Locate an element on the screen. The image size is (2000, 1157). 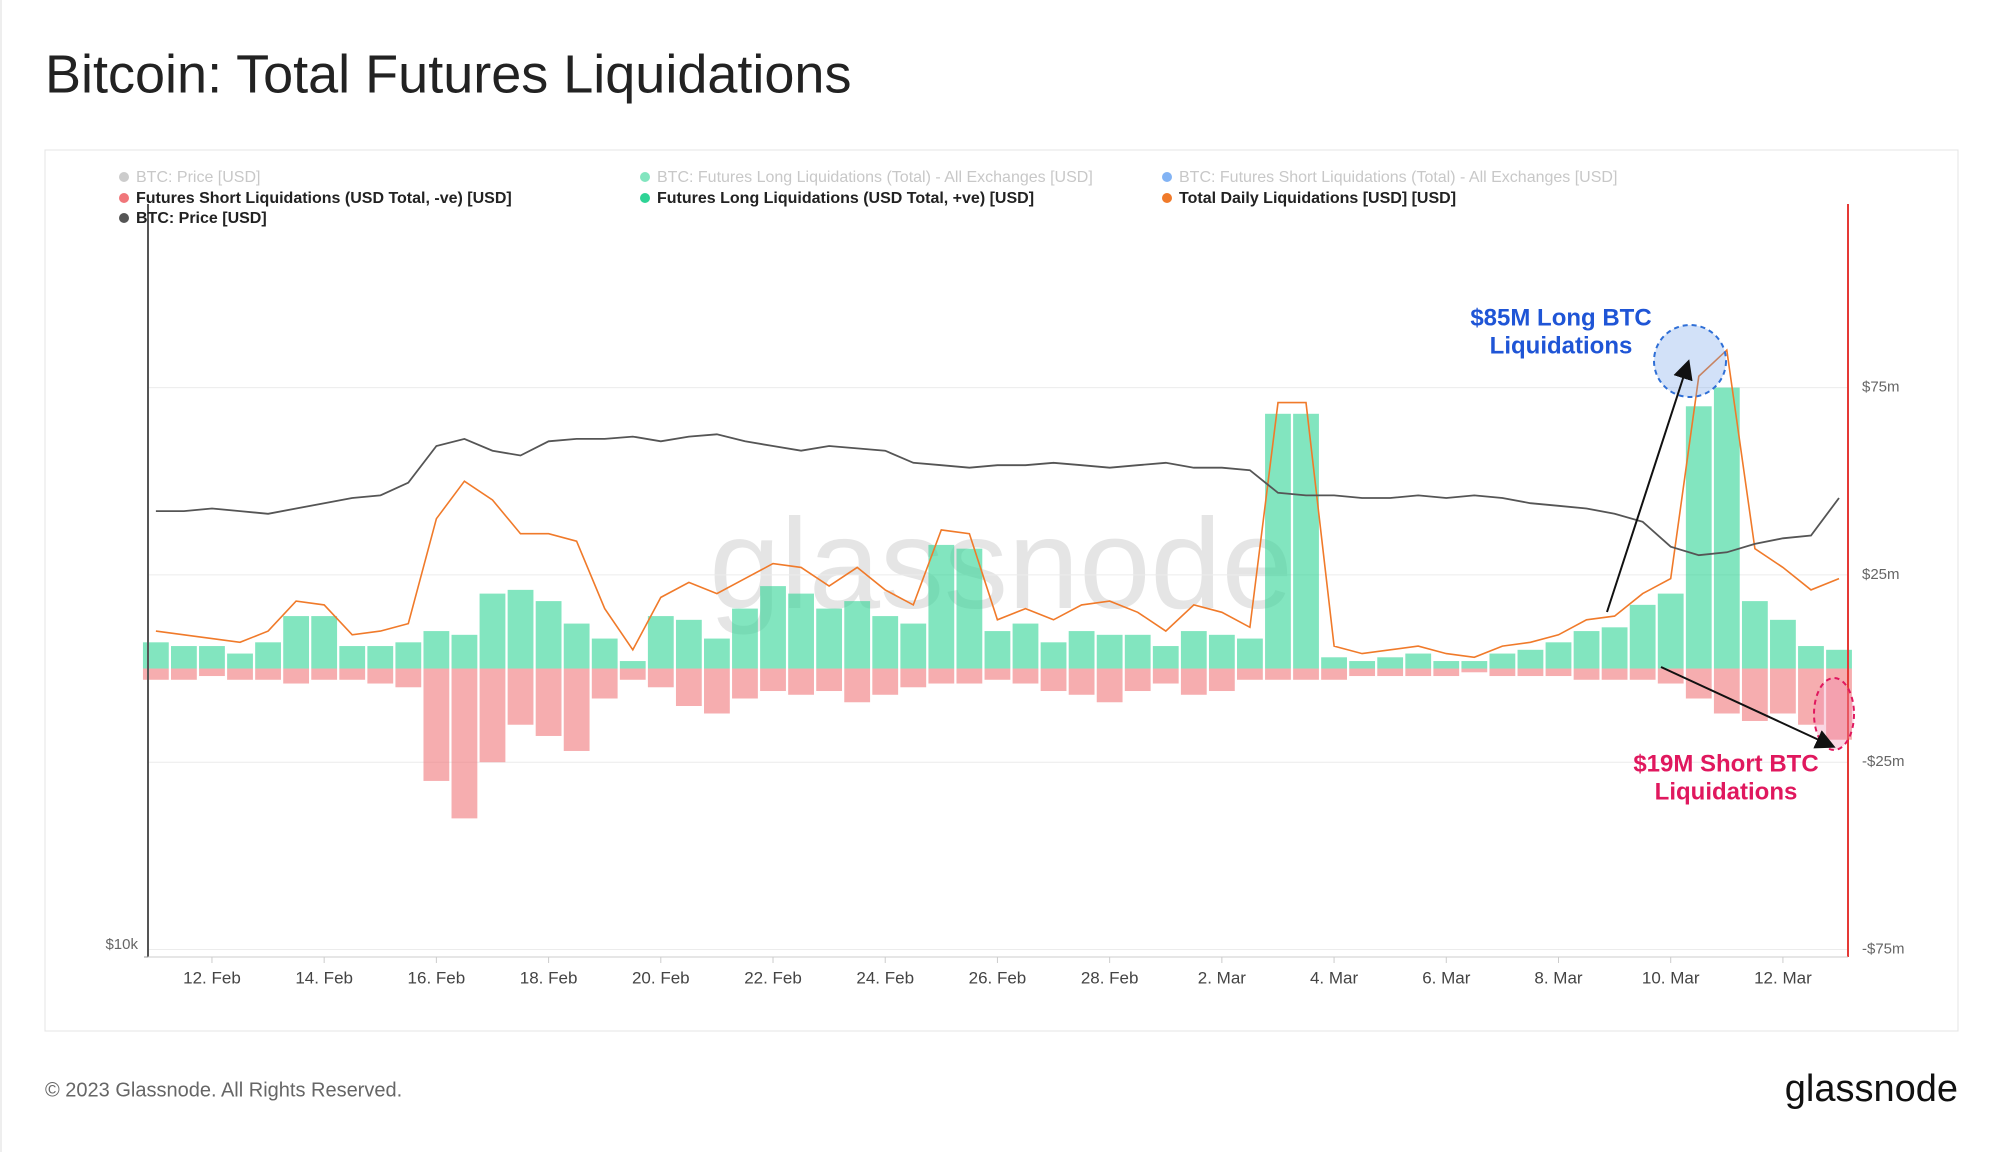
y2-tick-label: $10k is located at coordinates (121, 944).